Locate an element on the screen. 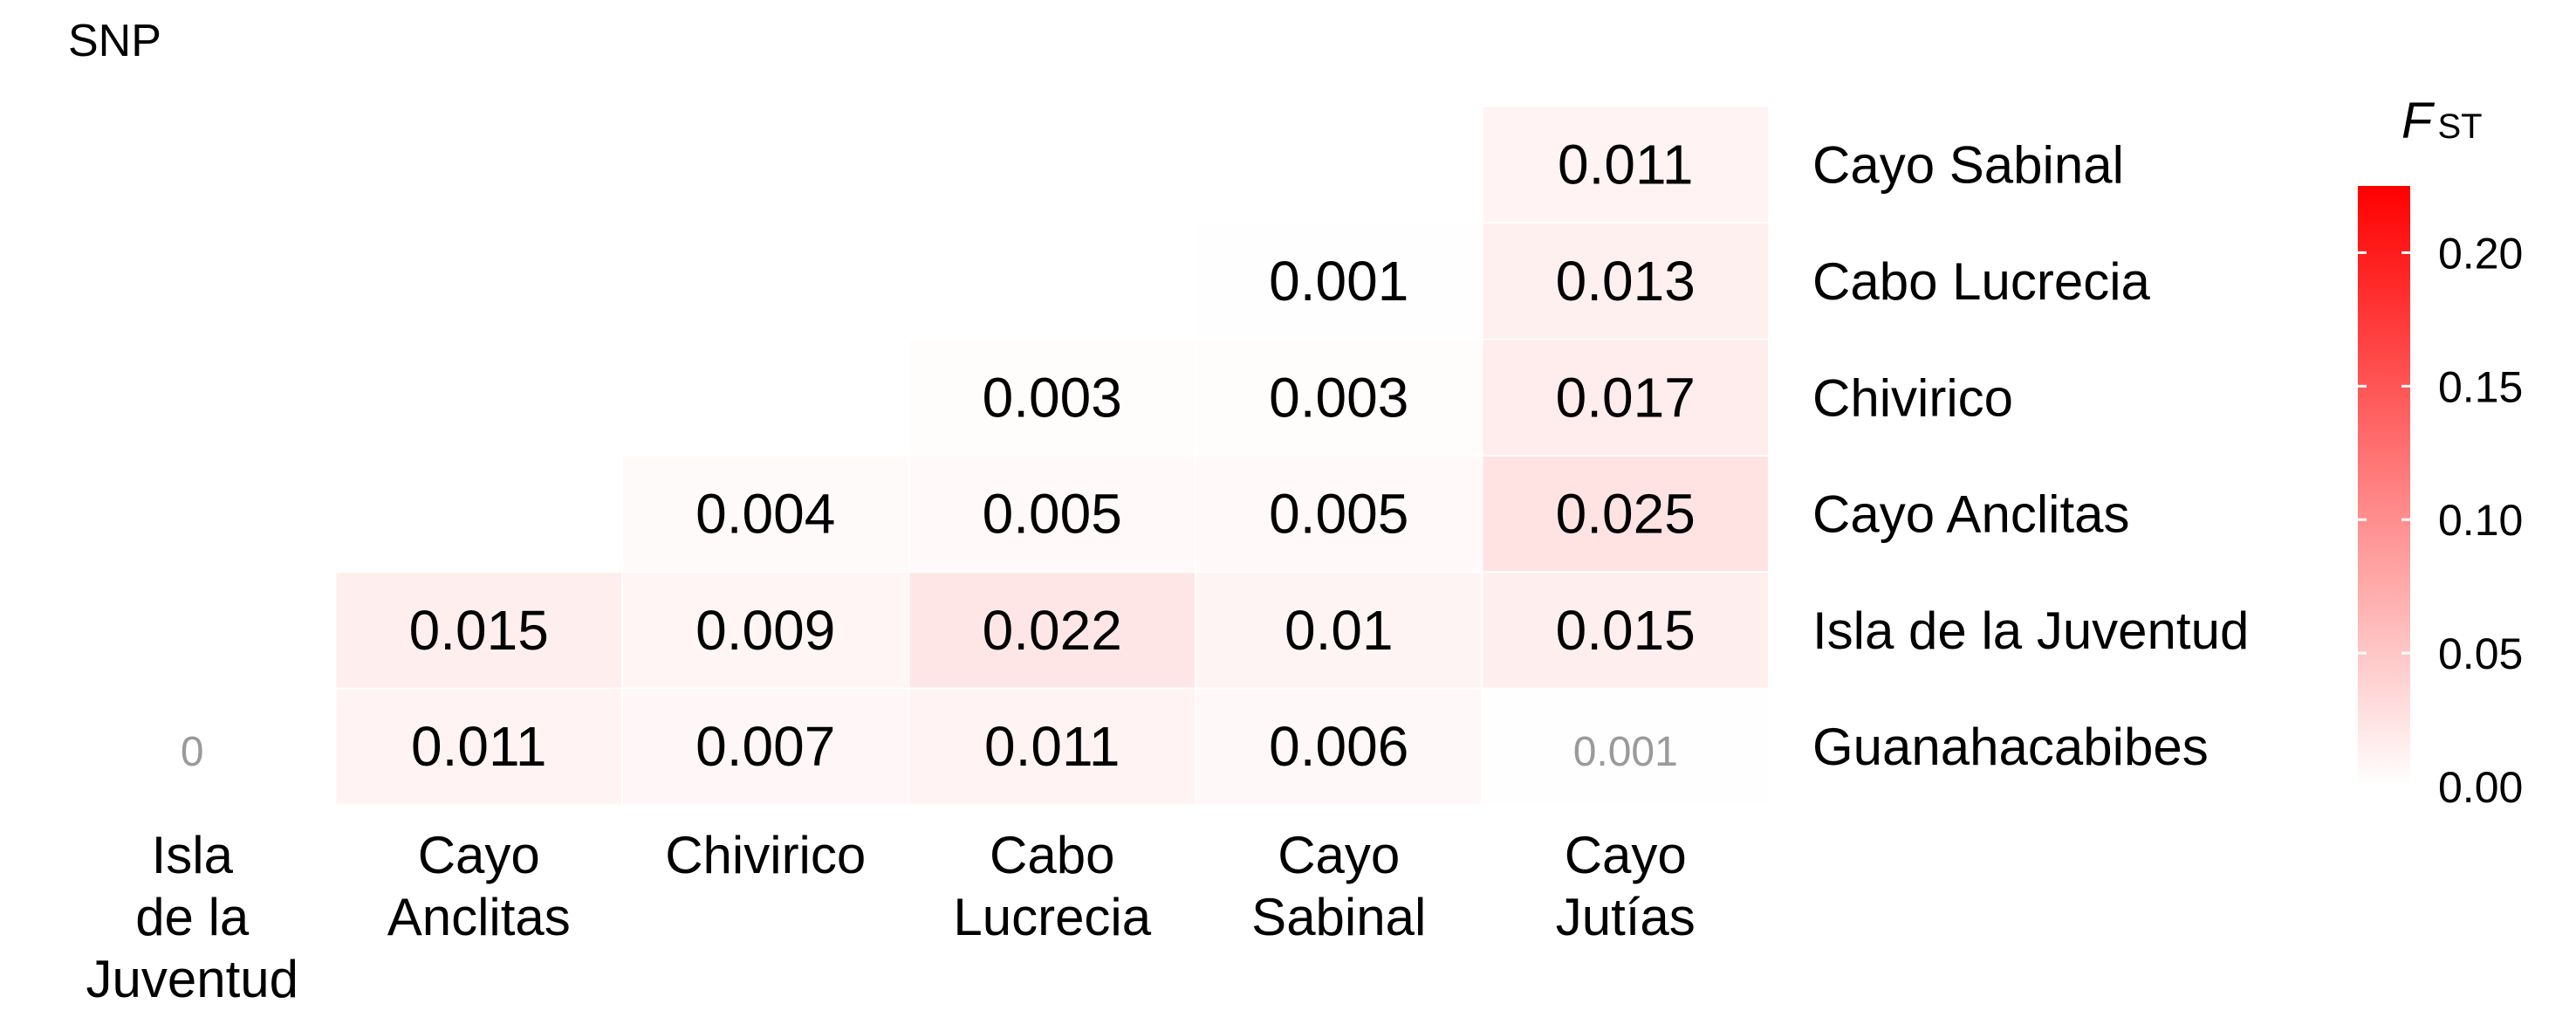  legend-title-main: F is located at coordinates (2418, 121).